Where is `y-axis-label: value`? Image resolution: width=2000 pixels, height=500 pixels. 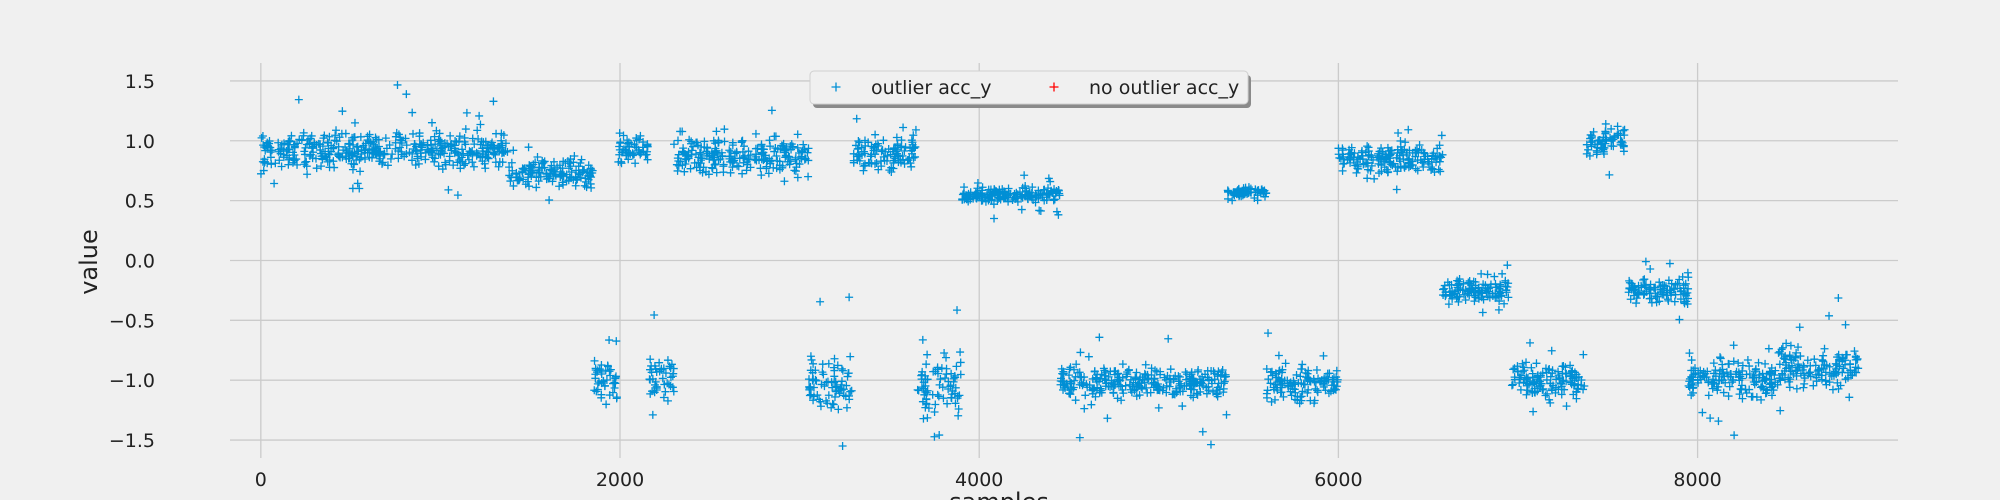 y-axis-label: value is located at coordinates (89, 262).